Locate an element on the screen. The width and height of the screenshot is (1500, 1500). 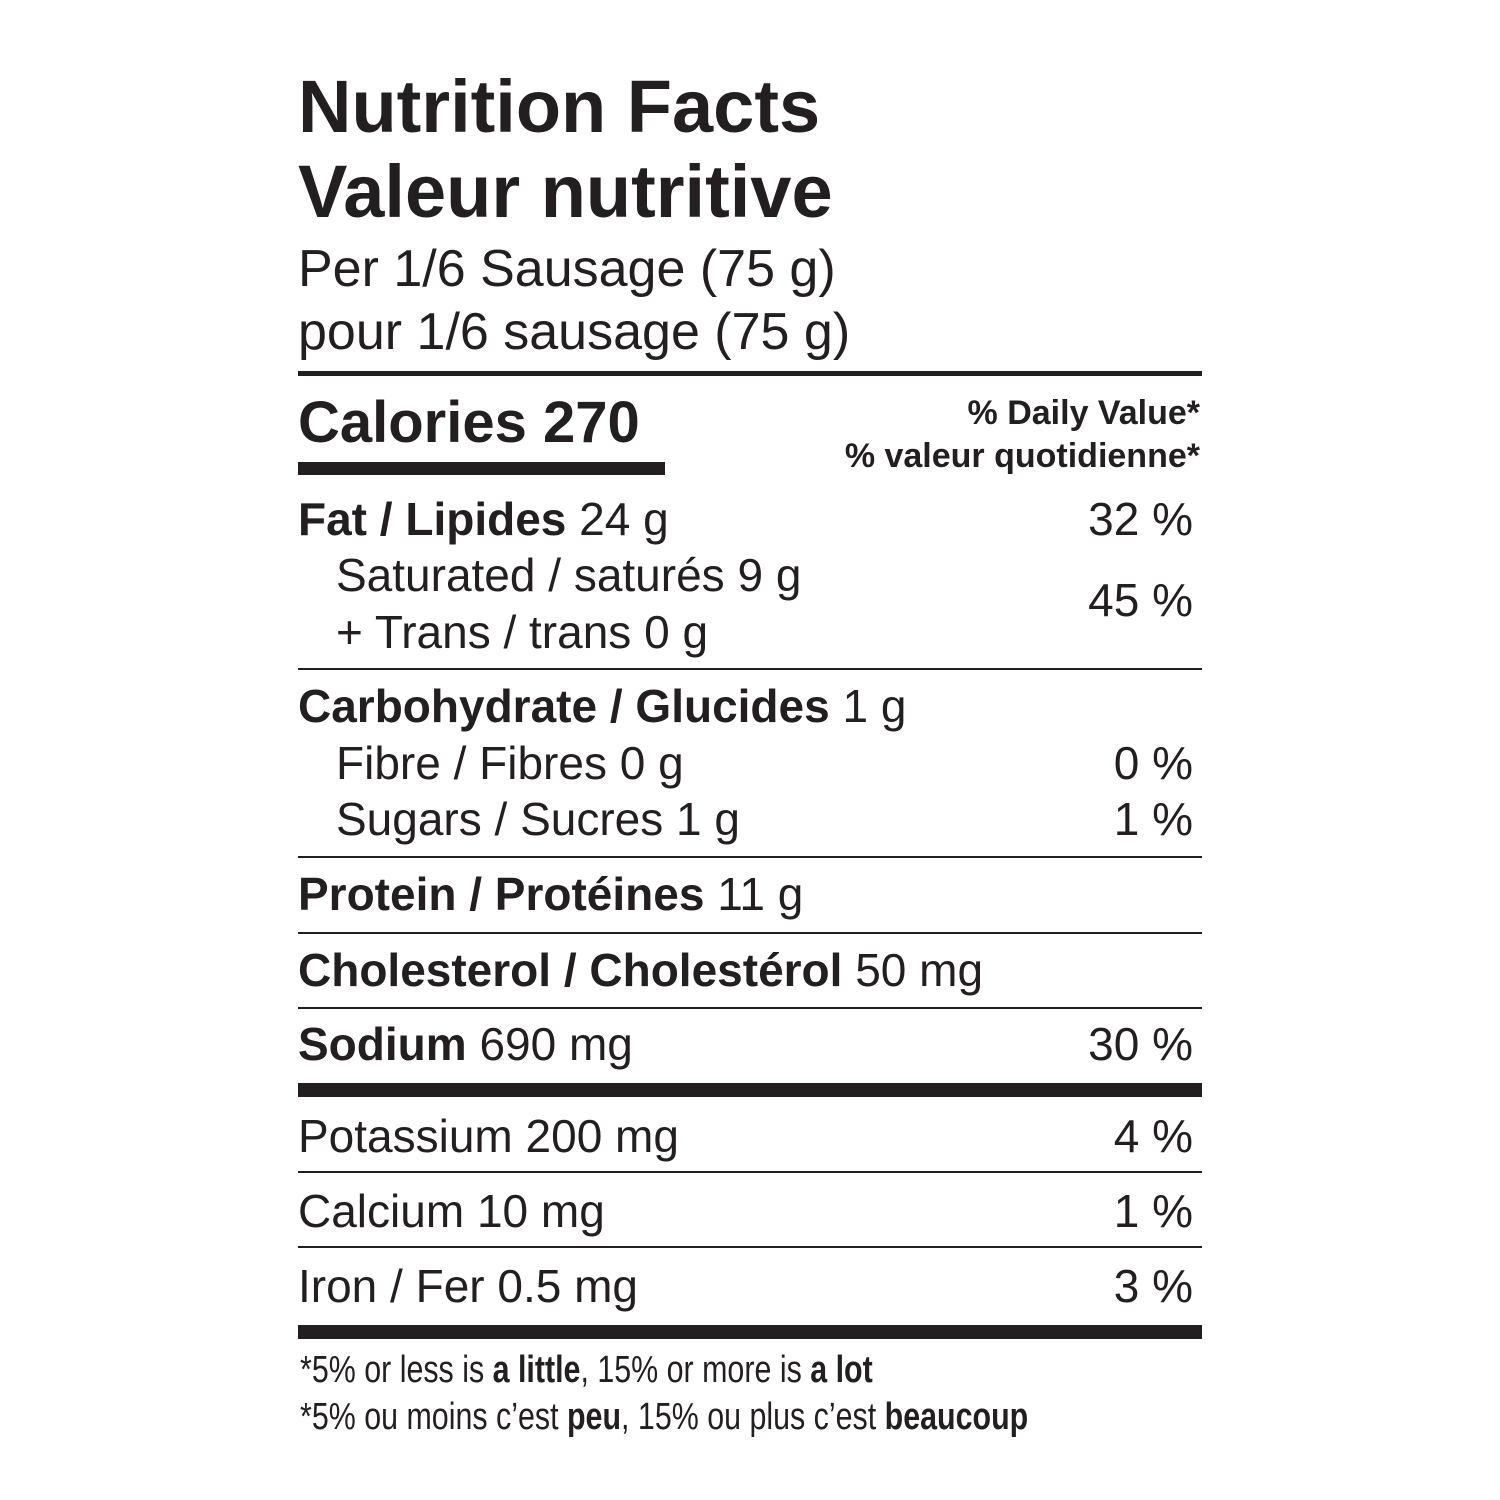
calcium-label: Calcium is located at coordinates (381, 1211).